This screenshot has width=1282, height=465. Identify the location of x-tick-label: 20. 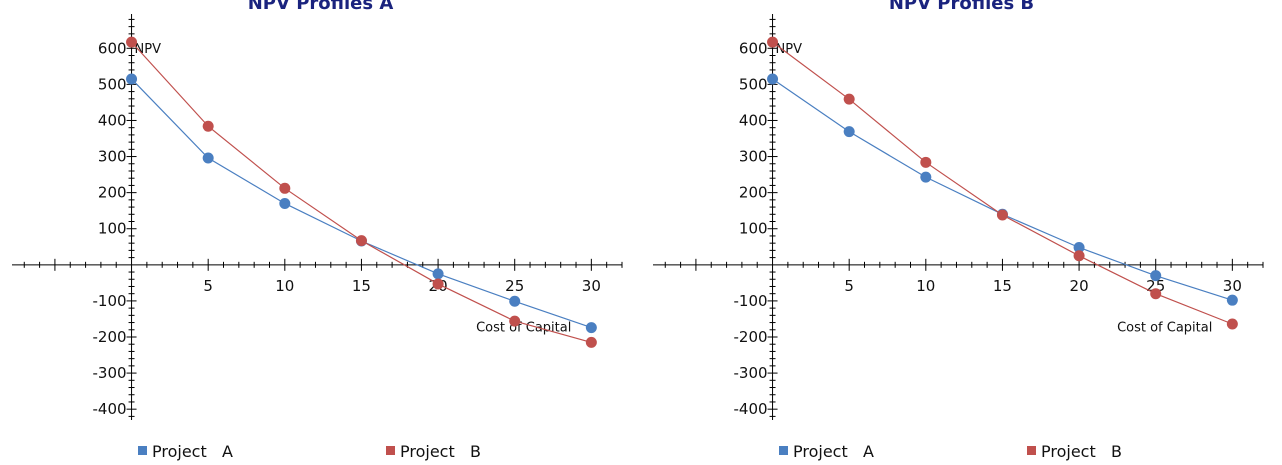
(1079, 286).